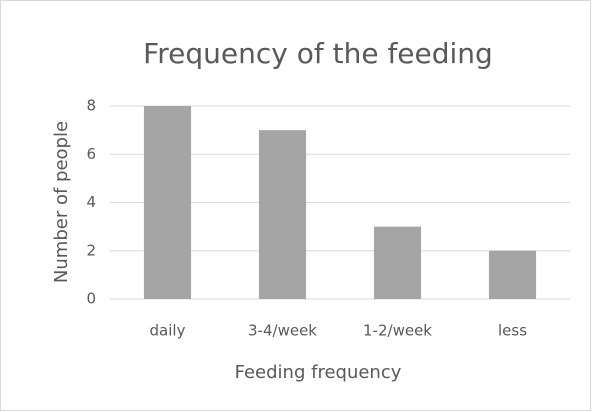 This screenshot has height=412, width=592. I want to click on y-tick-label: 2, so click(91, 250).